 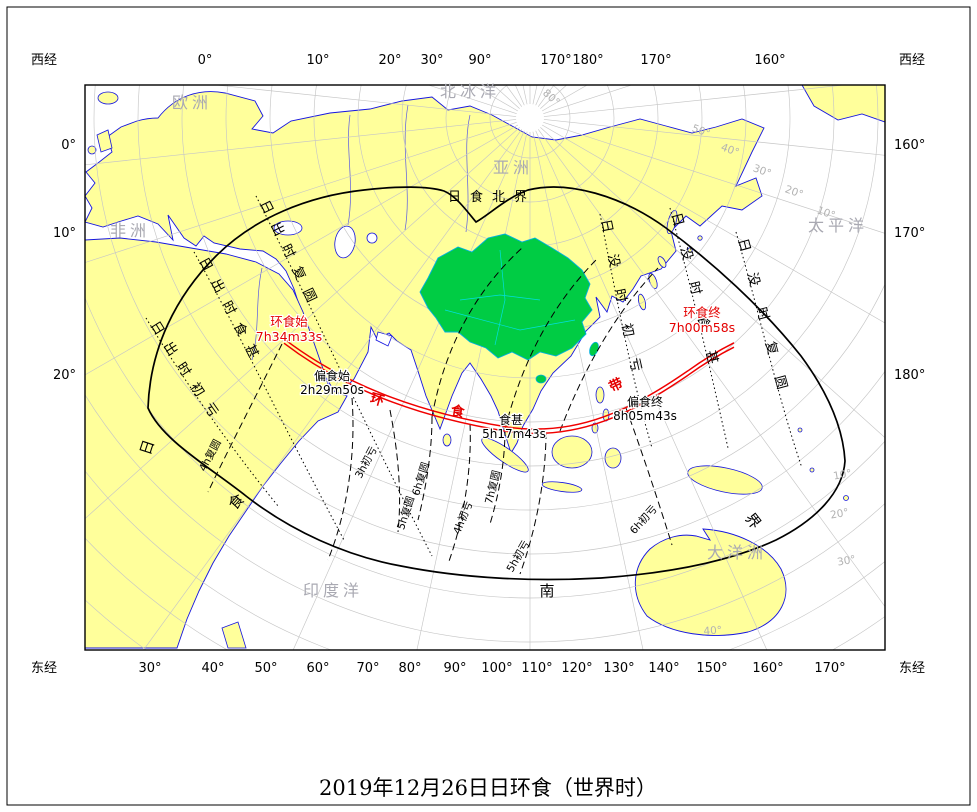 I want to click on graticule-label: 50°, so click(x=701, y=131).